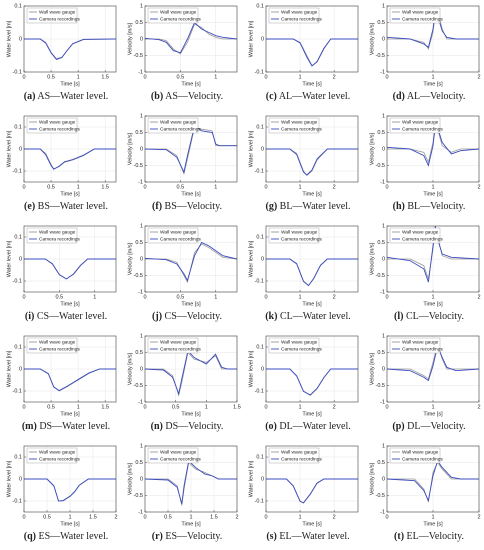 This screenshot has width=484, height=550. What do you see at coordinates (271, 96) in the screenshot?
I see `caption-label: (c)` at bounding box center [271, 96].